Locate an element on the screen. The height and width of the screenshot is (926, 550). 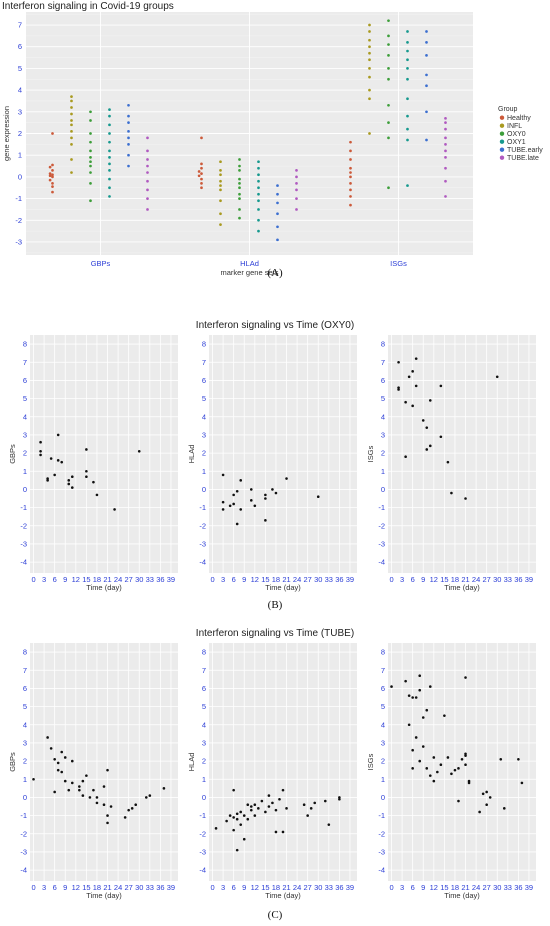
chart-b-y-tick-label: 1 is located at coordinates (204, 471).